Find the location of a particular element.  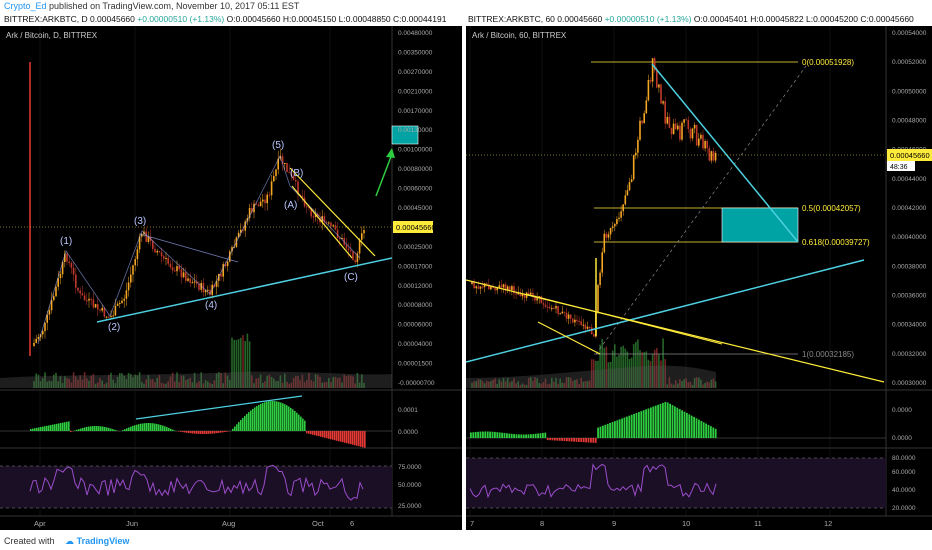

left-time-tick: Aug is located at coordinates (228, 523).